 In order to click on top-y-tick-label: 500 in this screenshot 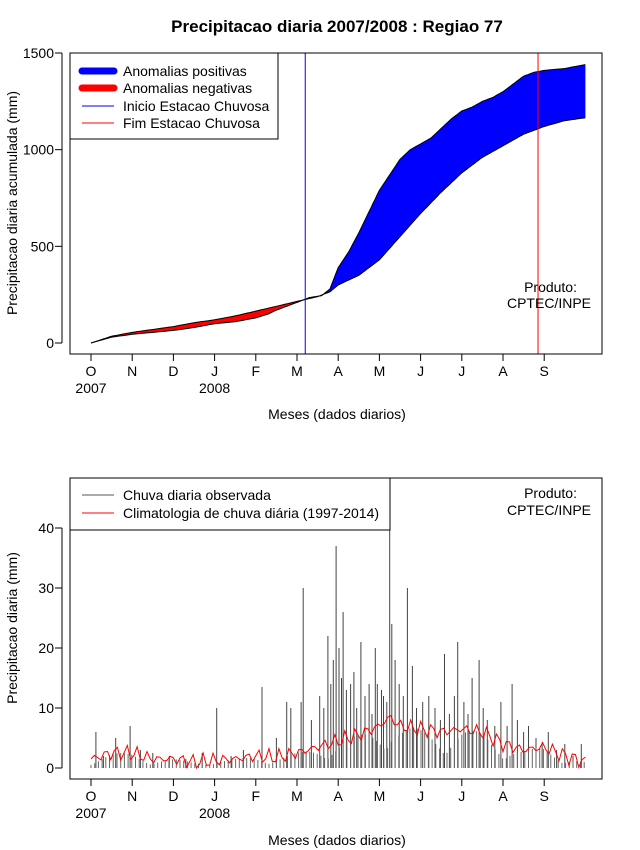, I will do `click(43, 246)`.